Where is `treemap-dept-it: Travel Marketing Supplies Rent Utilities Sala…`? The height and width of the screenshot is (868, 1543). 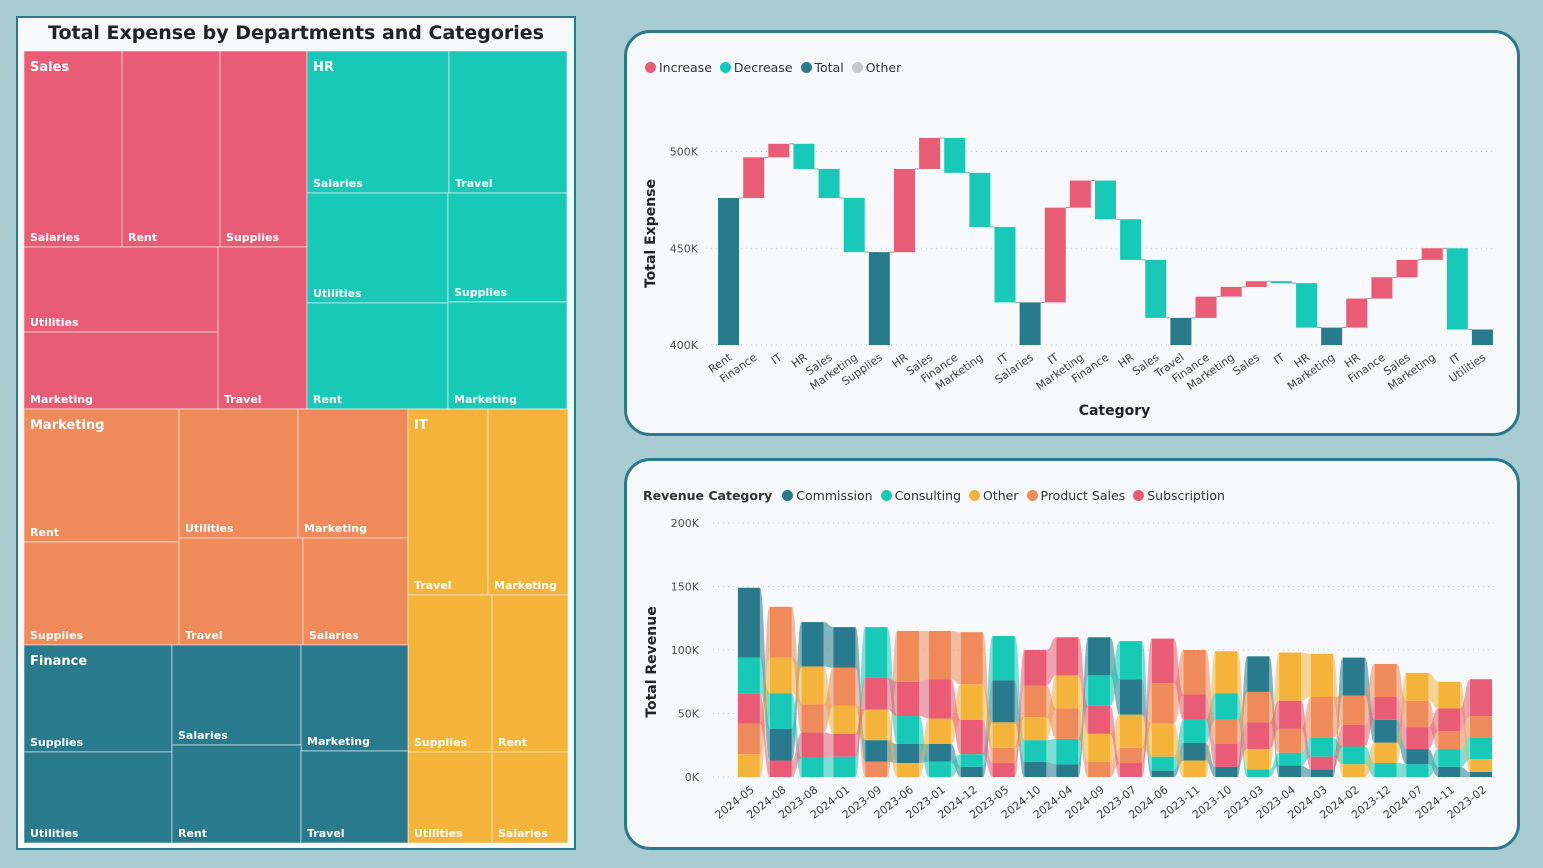
treemap-dept-it: Travel Marketing Supplies Rent Utilities Sala… is located at coordinates (487, 626).